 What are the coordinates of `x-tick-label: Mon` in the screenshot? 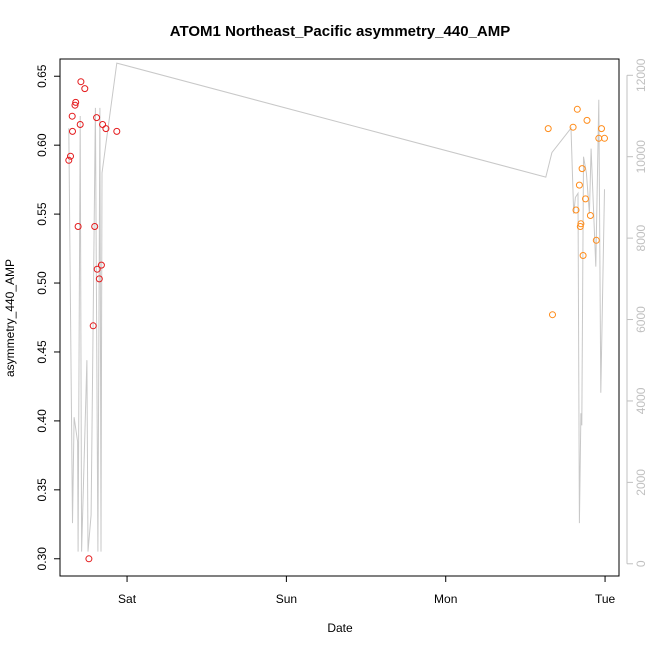 It's located at (445, 599).